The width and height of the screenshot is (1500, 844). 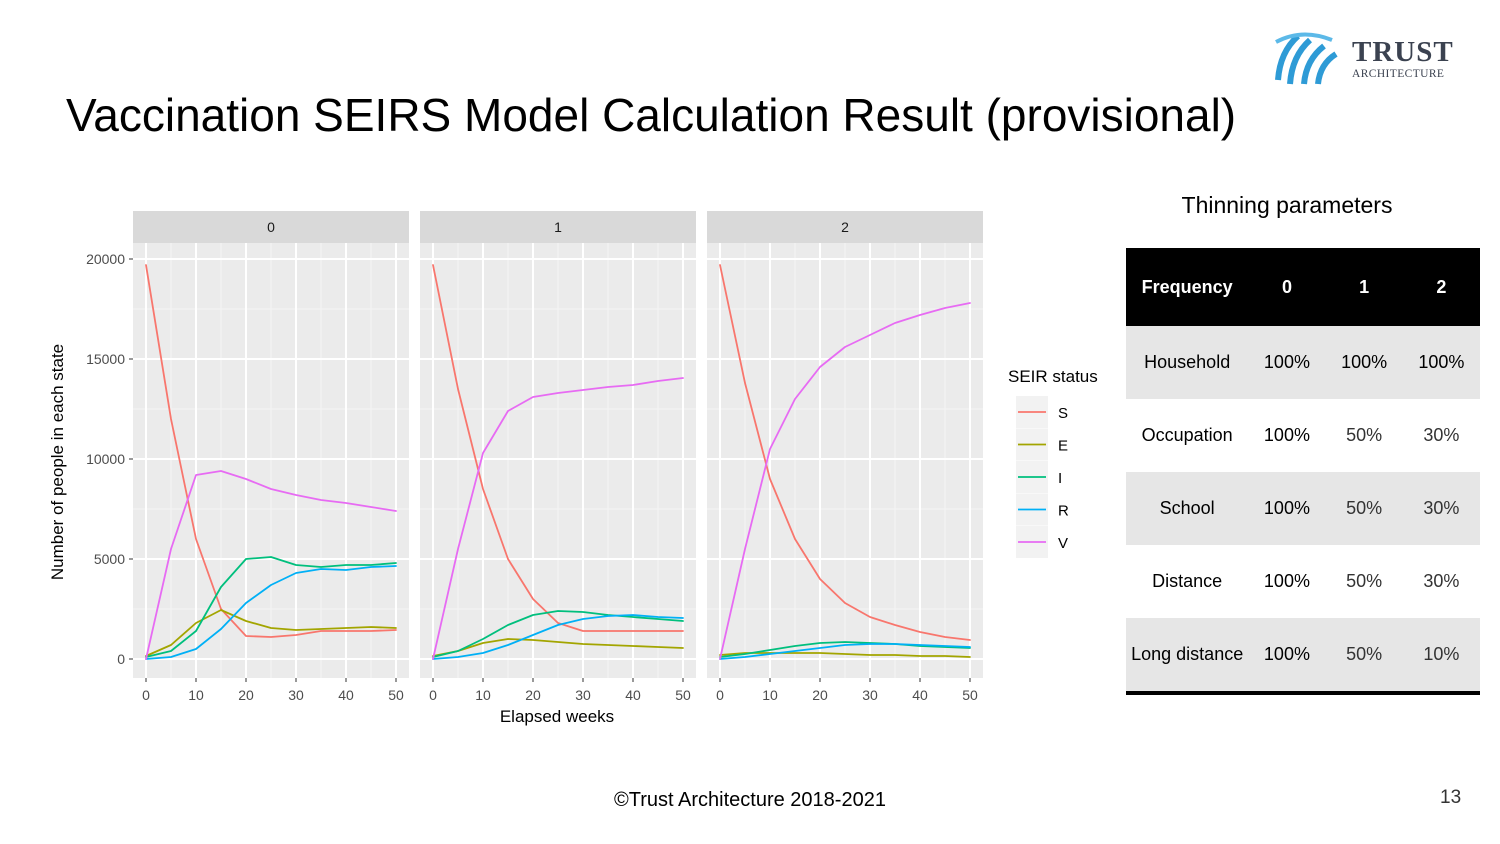 I want to click on facet-strip-label: 0, so click(x=271, y=227).